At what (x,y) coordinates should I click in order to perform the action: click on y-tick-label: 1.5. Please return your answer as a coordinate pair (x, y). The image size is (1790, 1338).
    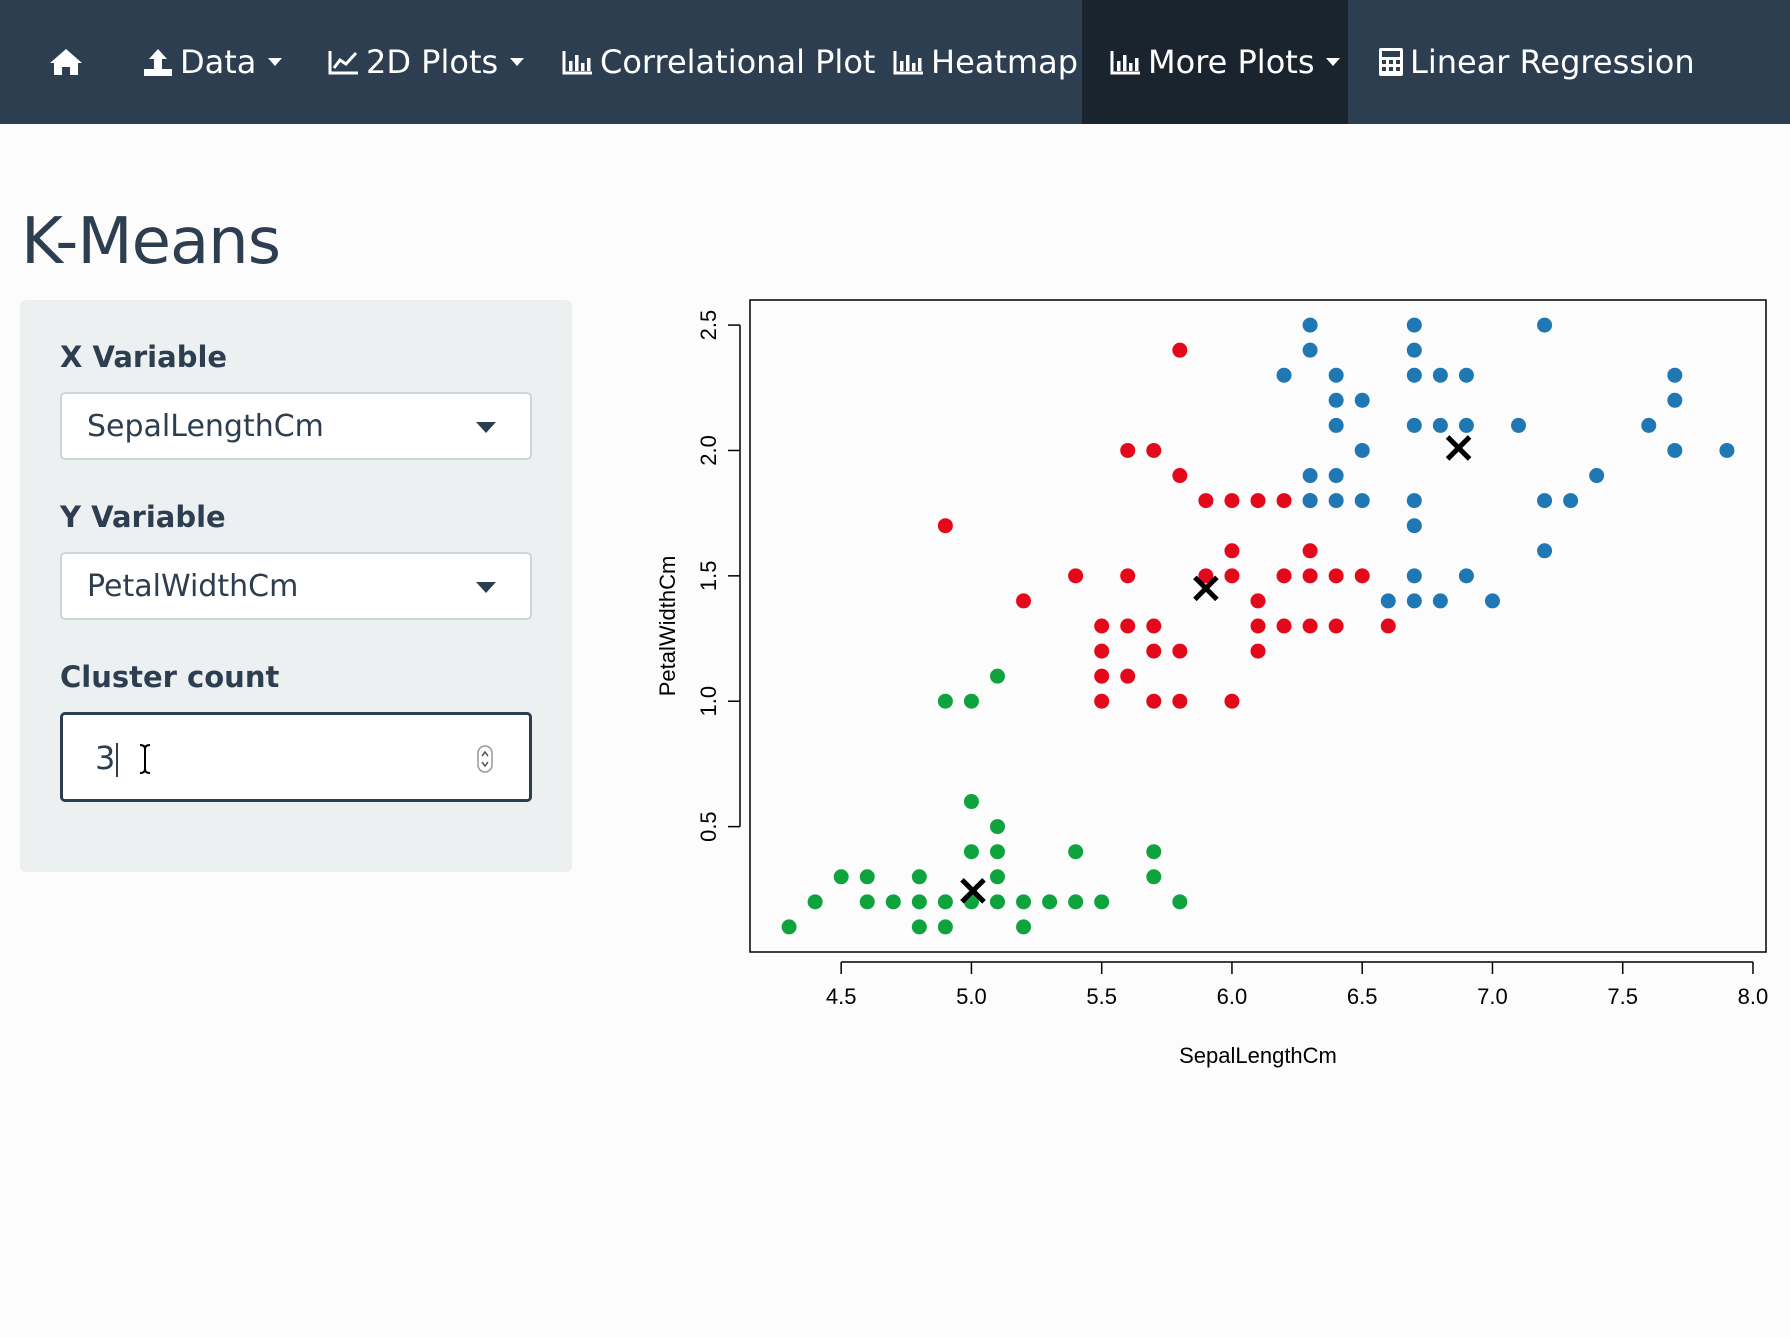
    Looking at the image, I should click on (708, 576).